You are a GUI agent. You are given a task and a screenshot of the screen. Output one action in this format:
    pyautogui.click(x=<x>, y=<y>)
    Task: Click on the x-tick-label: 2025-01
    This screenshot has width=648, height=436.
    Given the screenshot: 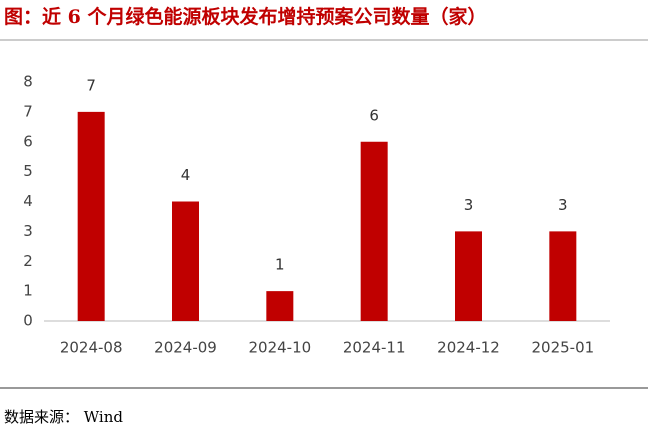 What is the action you would take?
    pyautogui.click(x=562, y=348)
    